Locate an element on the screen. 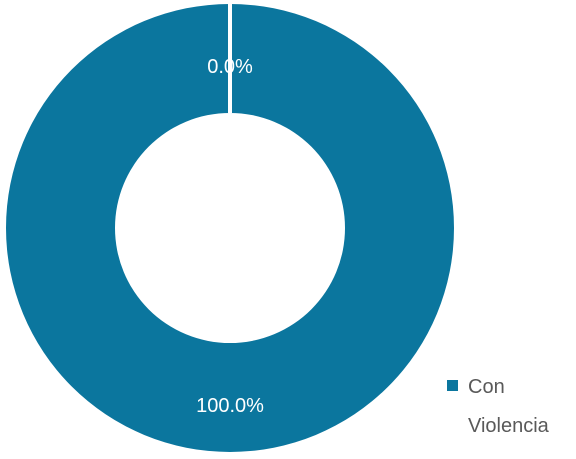  legend-label-con-violencia-line2: Violencia is located at coordinates (509, 426).